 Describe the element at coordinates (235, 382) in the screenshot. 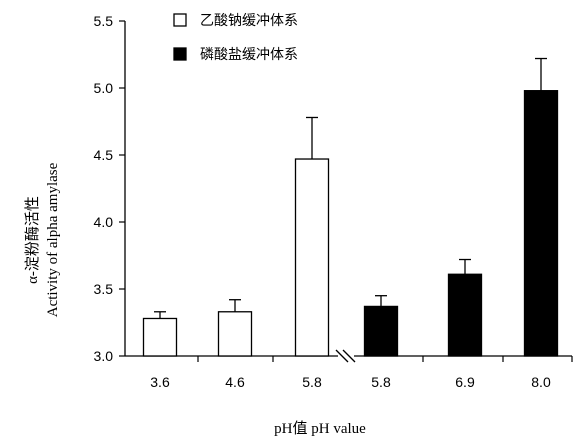

I see `x-tick-label: 4.6` at that location.